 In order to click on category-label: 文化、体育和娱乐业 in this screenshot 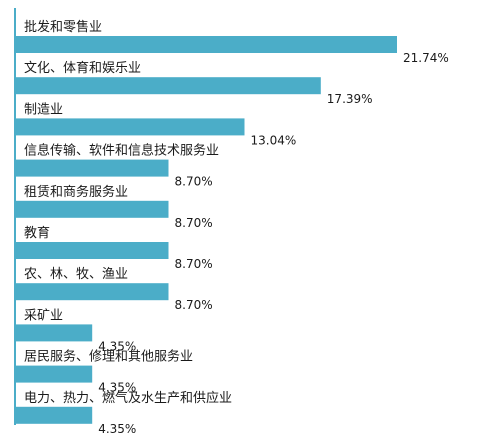, I will do `click(82, 68)`.